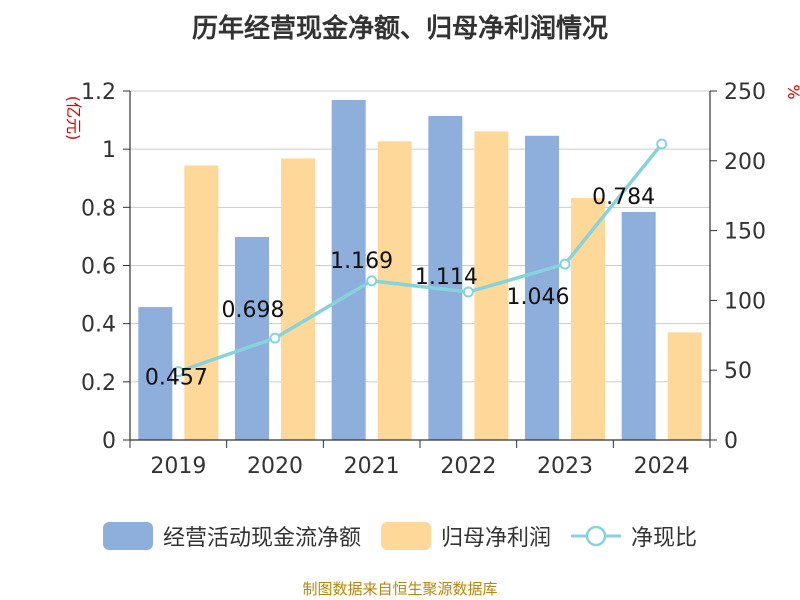 This screenshot has height=600, width=800. I want to click on legend-label-operating-cash: 经营活动现金流净额, so click(261, 538).